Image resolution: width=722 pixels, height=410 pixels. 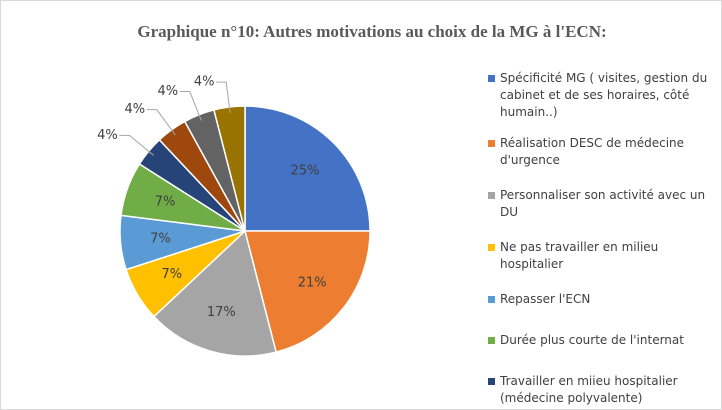 I want to click on legend-label: Repasser l'ECN, so click(x=545, y=299).